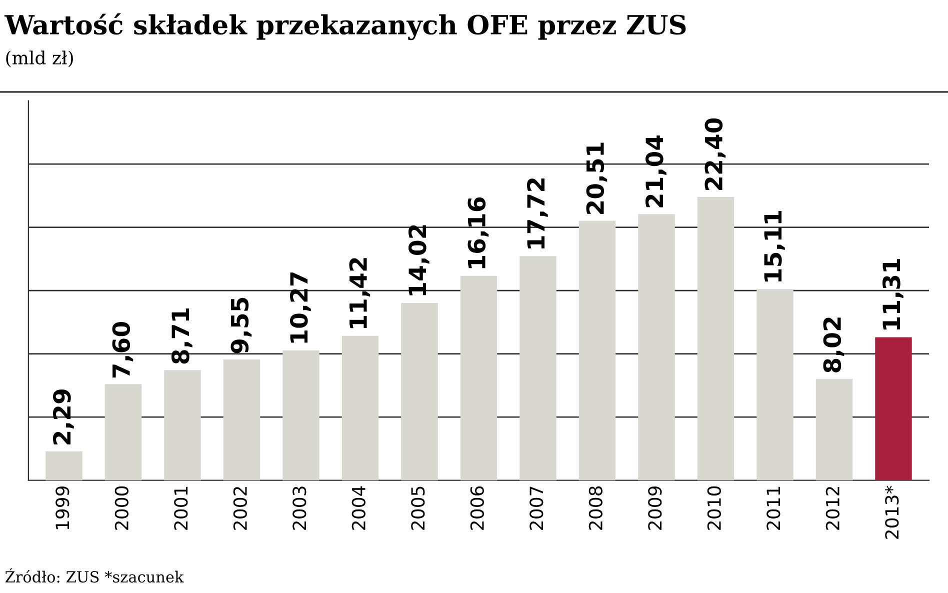  I want to click on data-label: 8,02, so click(833, 345).